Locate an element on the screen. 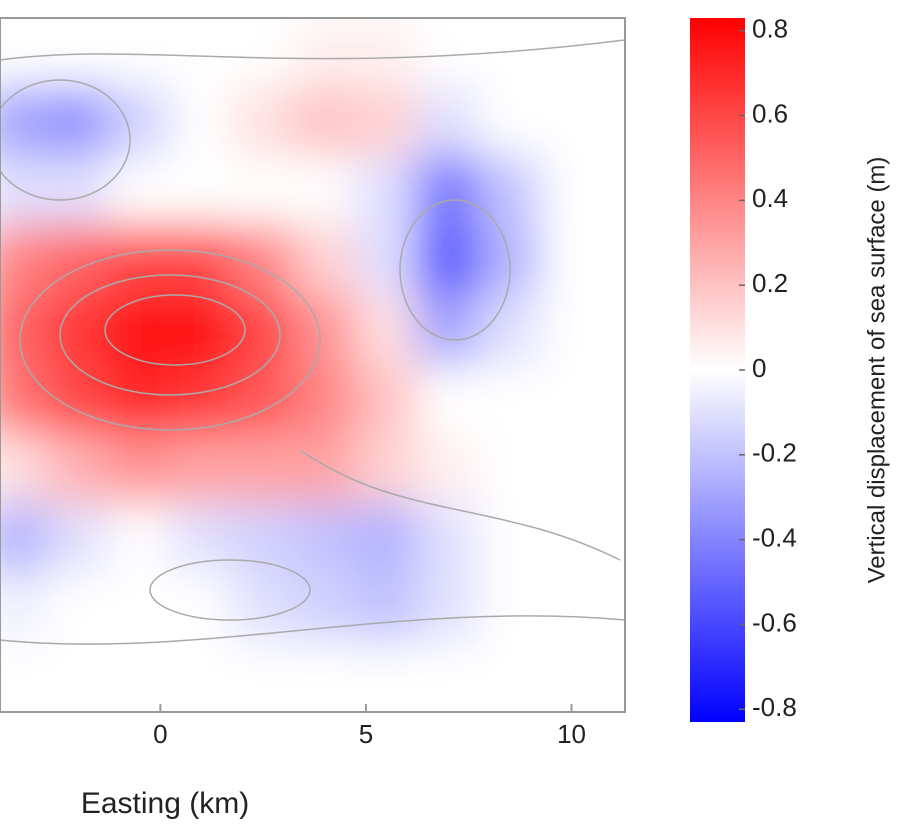 Image resolution: width=899 pixels, height=832 pixels. colorbar-tick-label: -0.6 is located at coordinates (774, 622).